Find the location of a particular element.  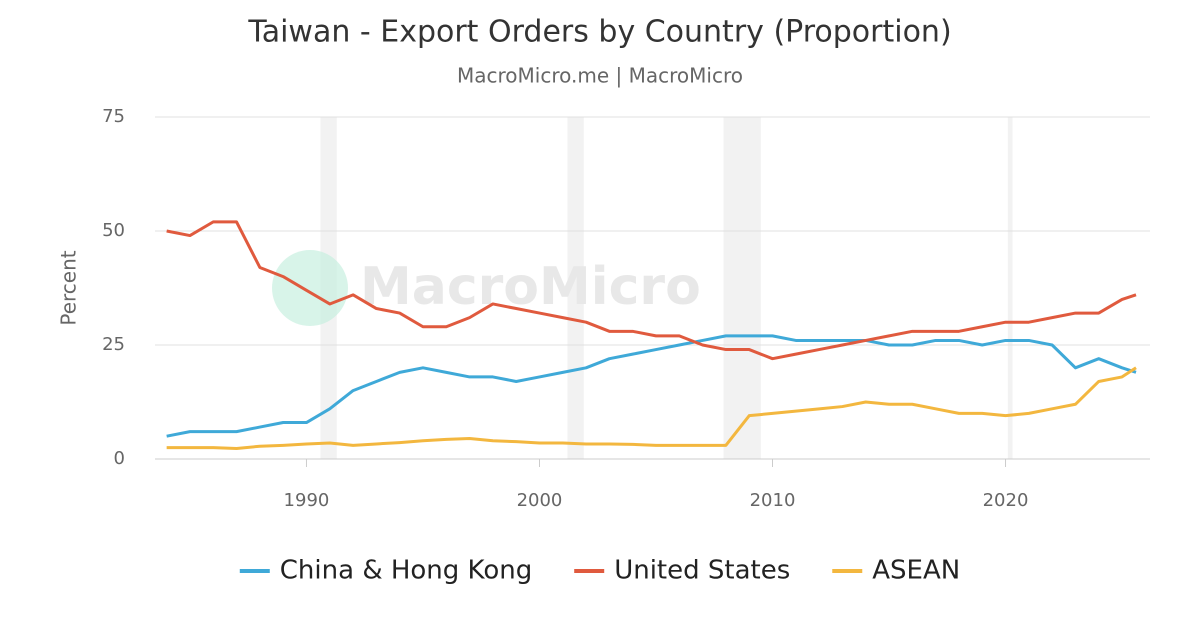

legend-label: ASEAN is located at coordinates (916, 571).